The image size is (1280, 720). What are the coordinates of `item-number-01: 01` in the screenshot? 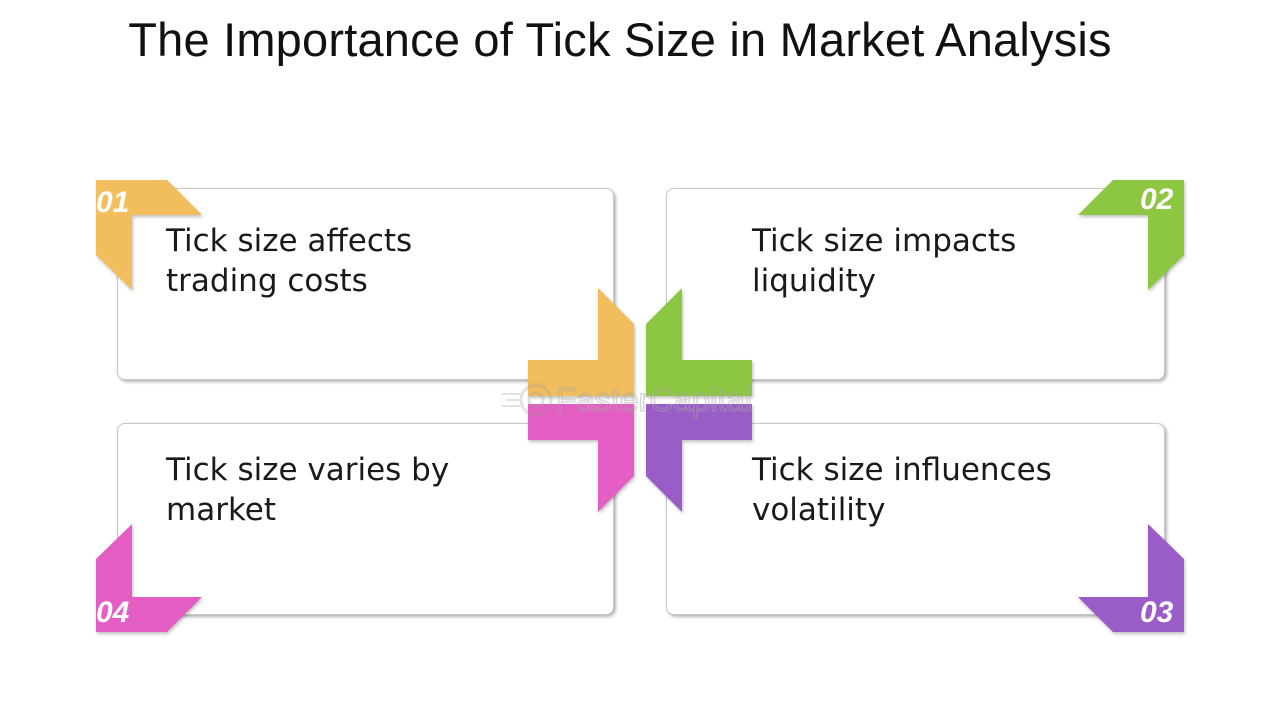 It's located at (113, 202).